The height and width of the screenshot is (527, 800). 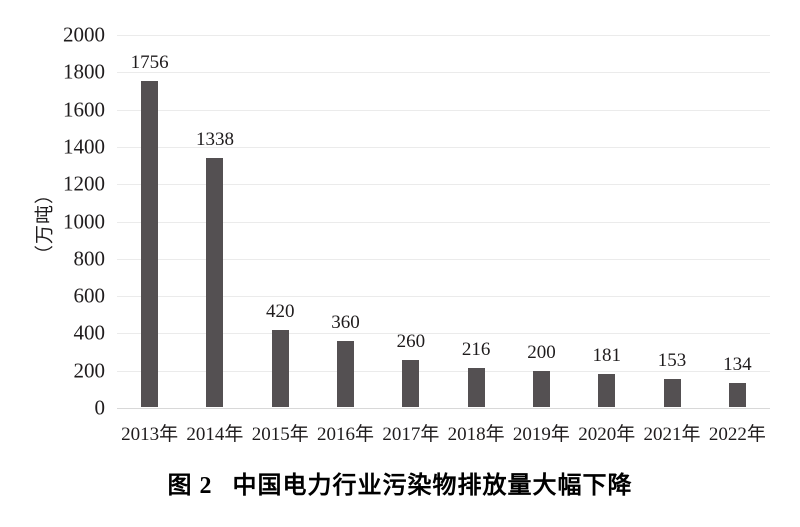 What do you see at coordinates (476, 434) in the screenshot?
I see `x-tick-label: 2018年` at bounding box center [476, 434].